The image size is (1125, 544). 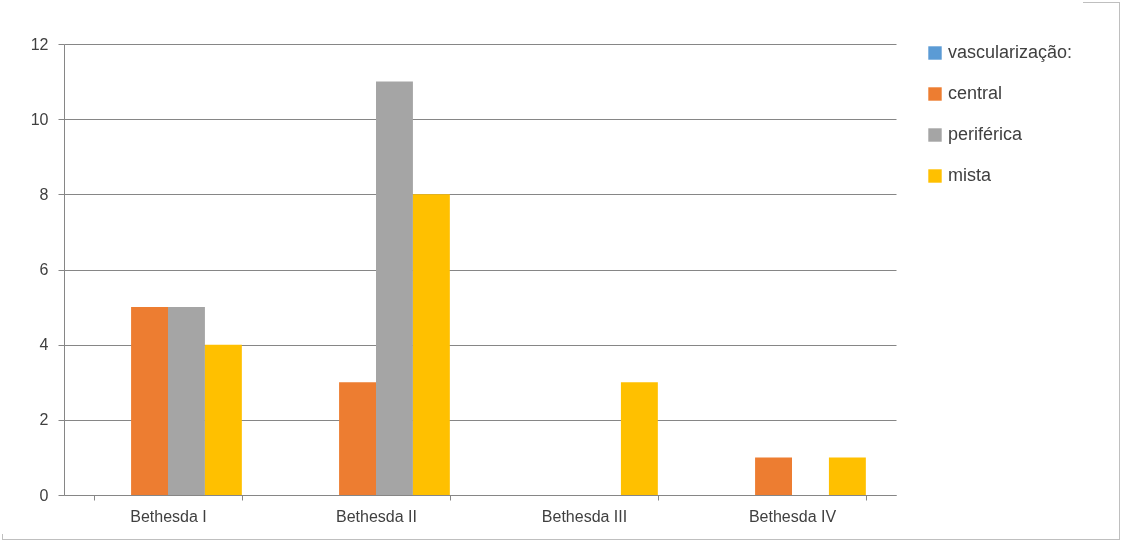 I want to click on x-tick-label: Bethesda II, so click(x=376, y=516).